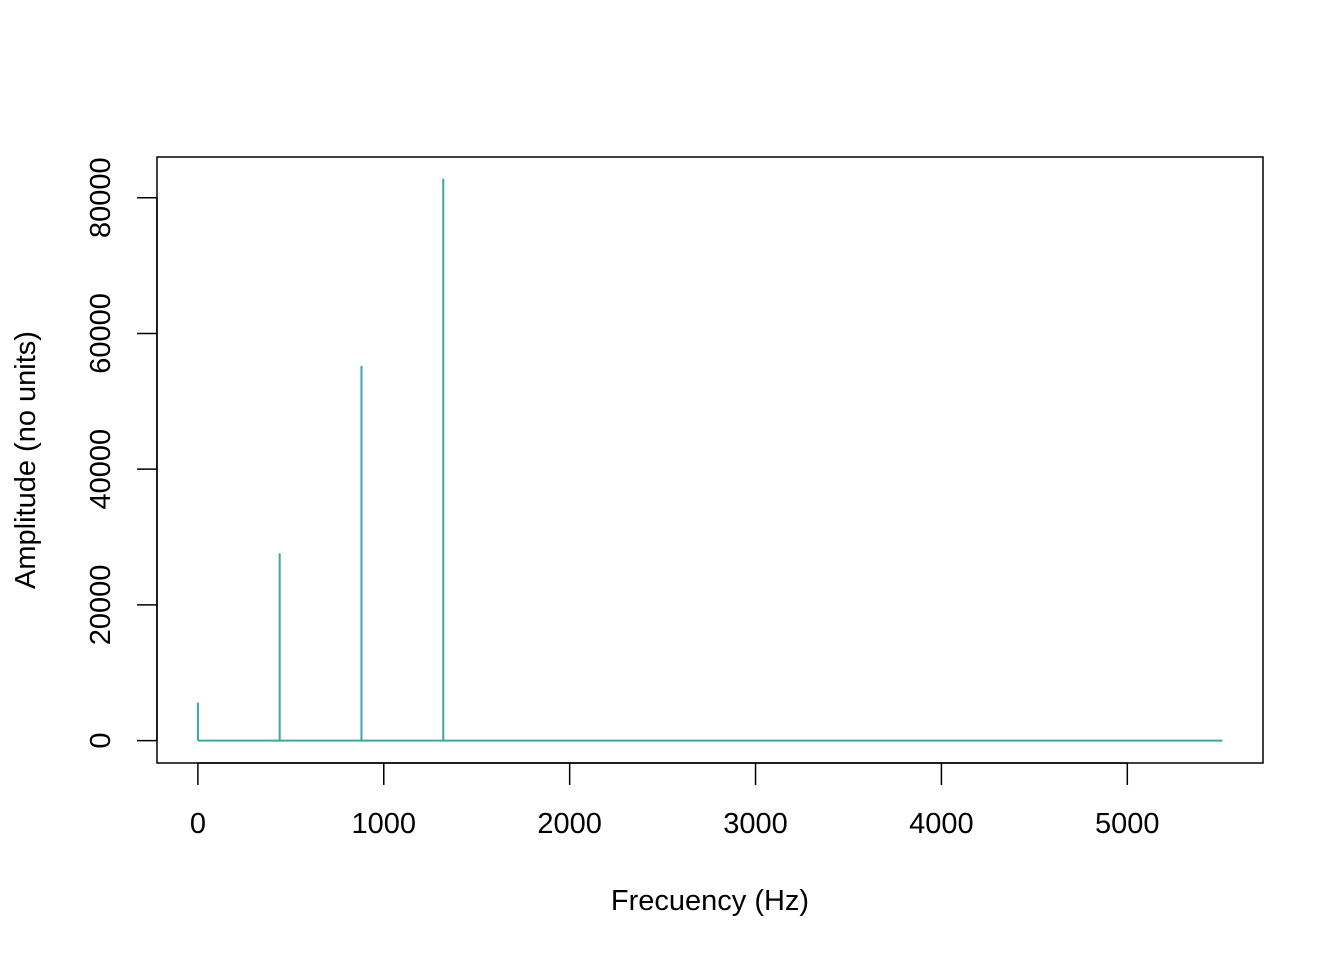  Describe the element at coordinates (569, 824) in the screenshot. I see `x-tick-label: 2000` at that location.